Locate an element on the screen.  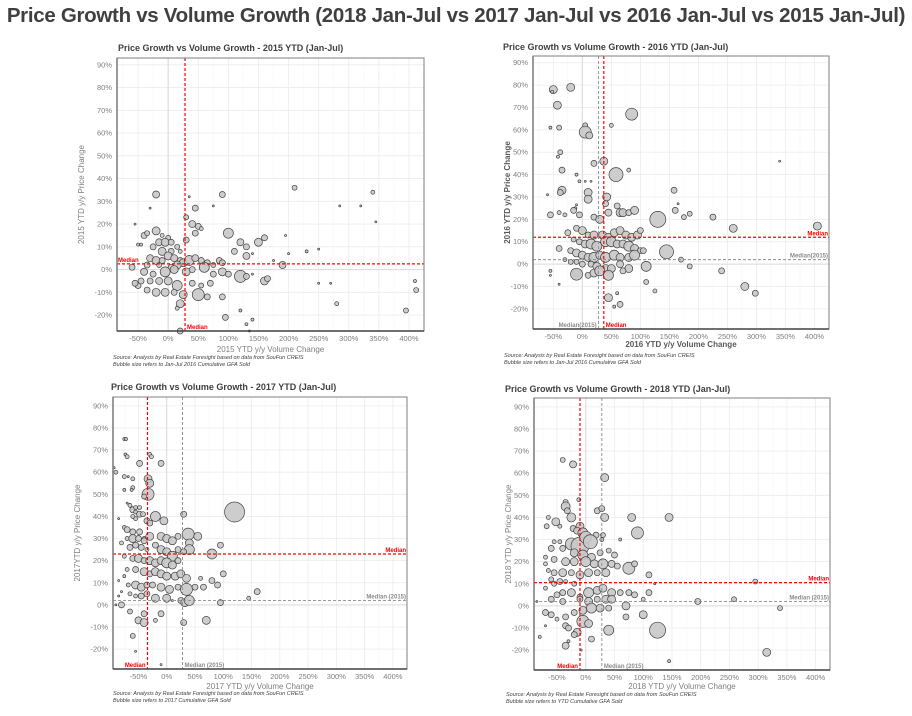
x-tick-label: 200% is located at coordinates (699, 336).